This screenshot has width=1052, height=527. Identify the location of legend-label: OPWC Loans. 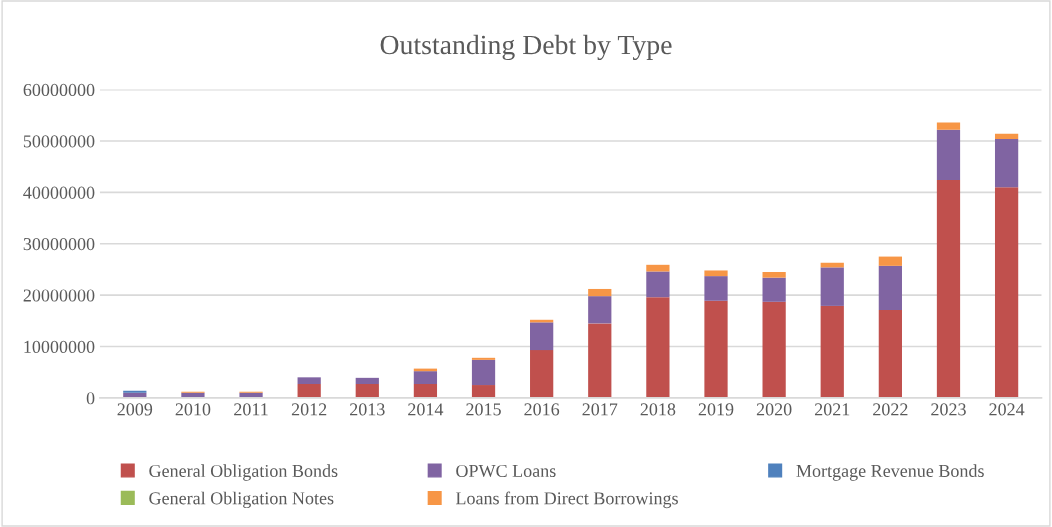
(506, 471).